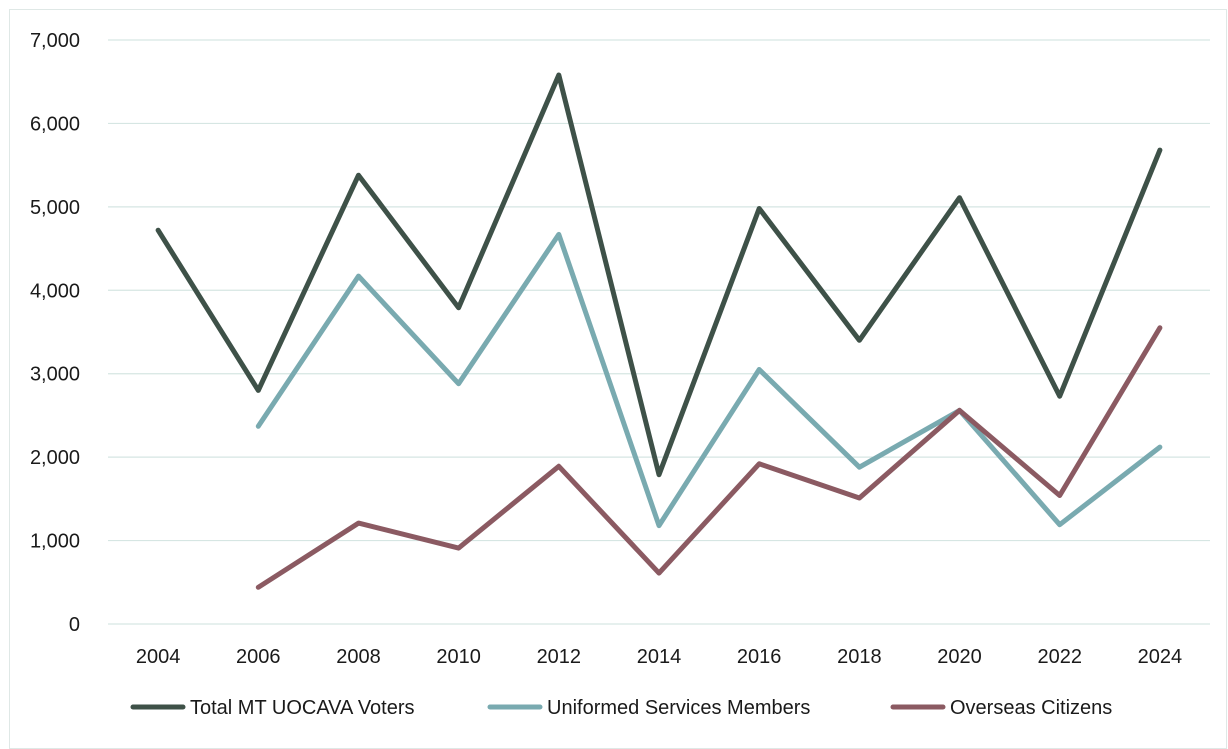 This screenshot has width=1228, height=749. Describe the element at coordinates (1031, 708) in the screenshot. I see `legend-label: Overseas Citizens` at that location.